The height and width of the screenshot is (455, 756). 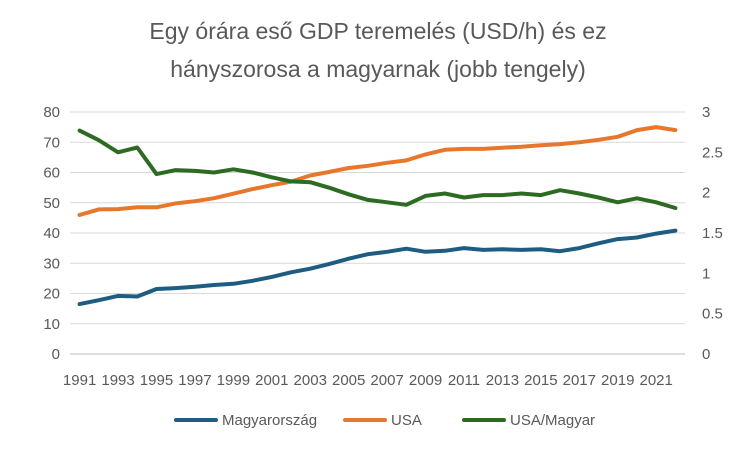 What do you see at coordinates (156, 380) in the screenshot?
I see `x-tick-label: 1995` at bounding box center [156, 380].